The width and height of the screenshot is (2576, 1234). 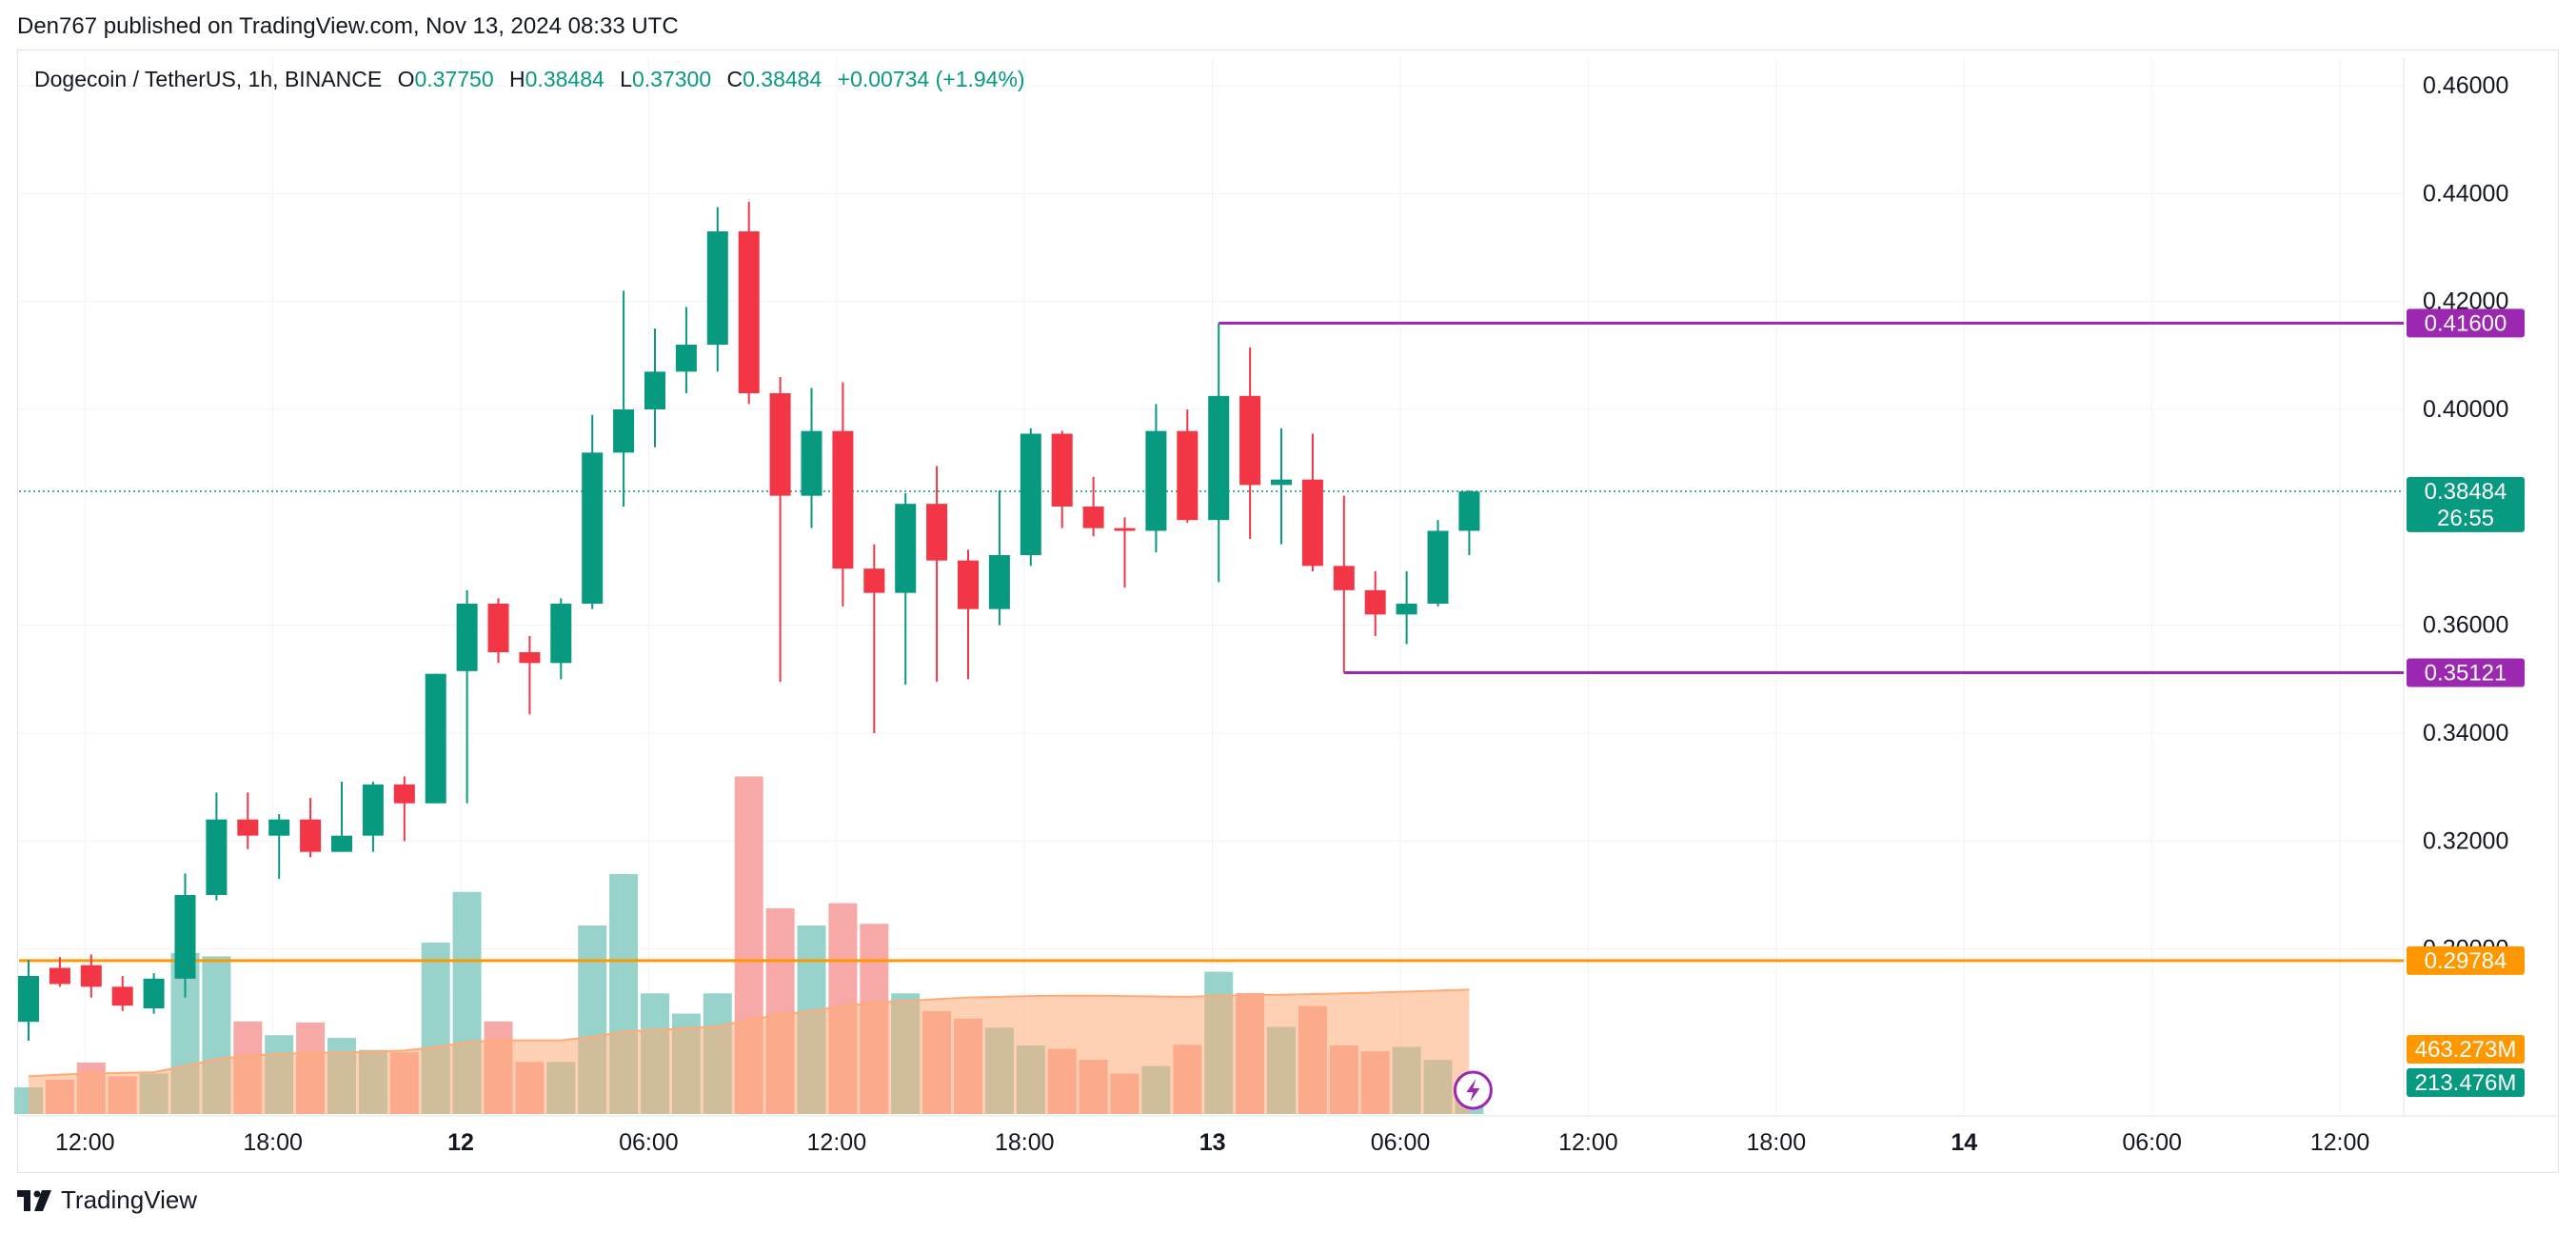 I want to click on price-tick-label: 0.32000, so click(x=2465, y=840).